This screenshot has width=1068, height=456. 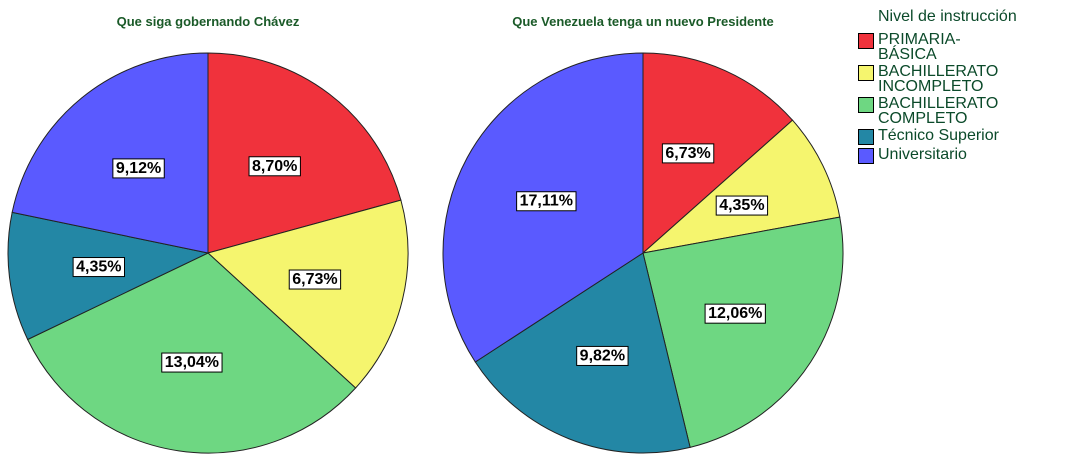 What do you see at coordinates (922, 154) in the screenshot?
I see `legend-label: Universitario` at bounding box center [922, 154].